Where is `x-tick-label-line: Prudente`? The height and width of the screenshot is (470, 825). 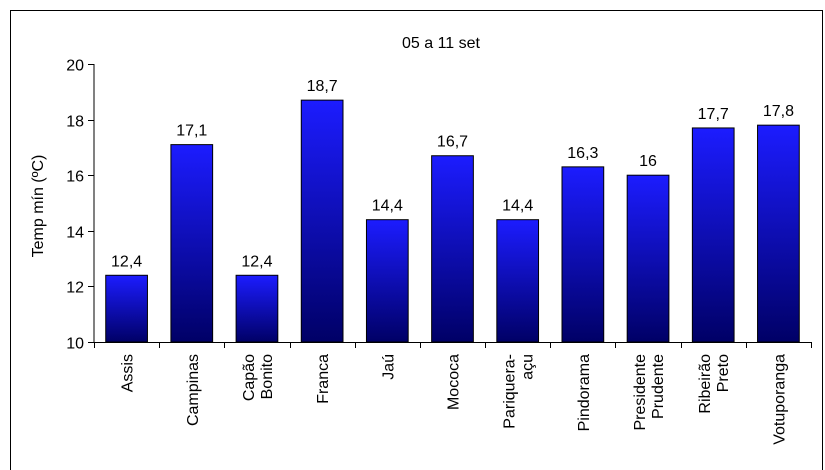 x-tick-label-line: Prudente is located at coordinates (658, 386).